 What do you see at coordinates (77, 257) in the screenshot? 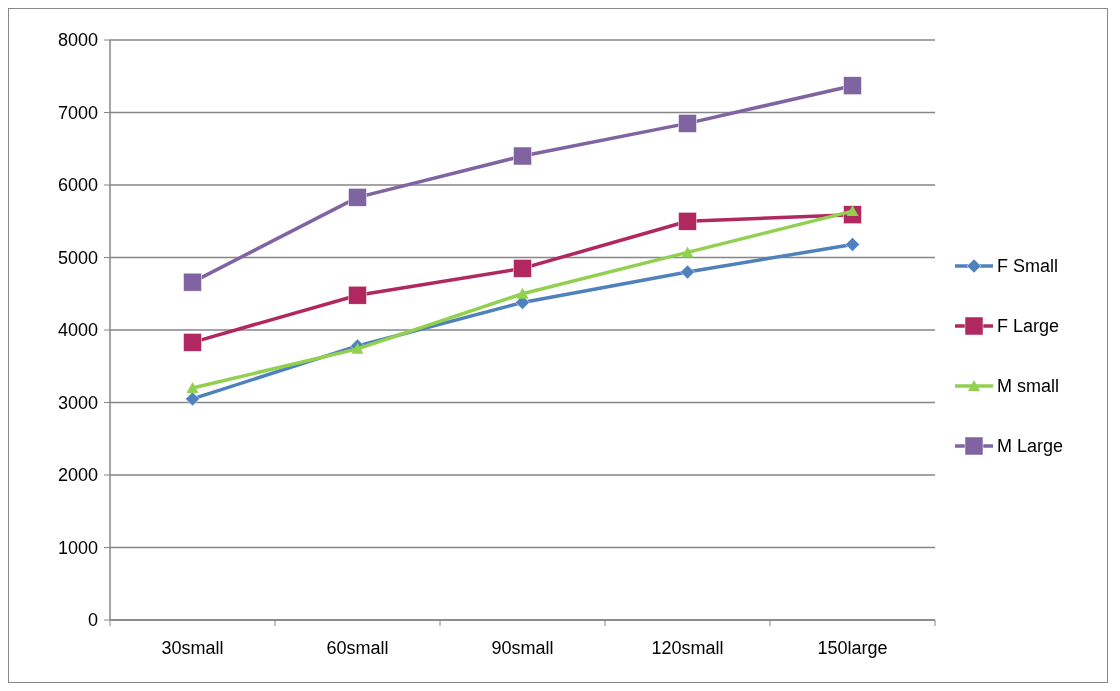
I see `y-tick-label: 5000` at bounding box center [77, 257].